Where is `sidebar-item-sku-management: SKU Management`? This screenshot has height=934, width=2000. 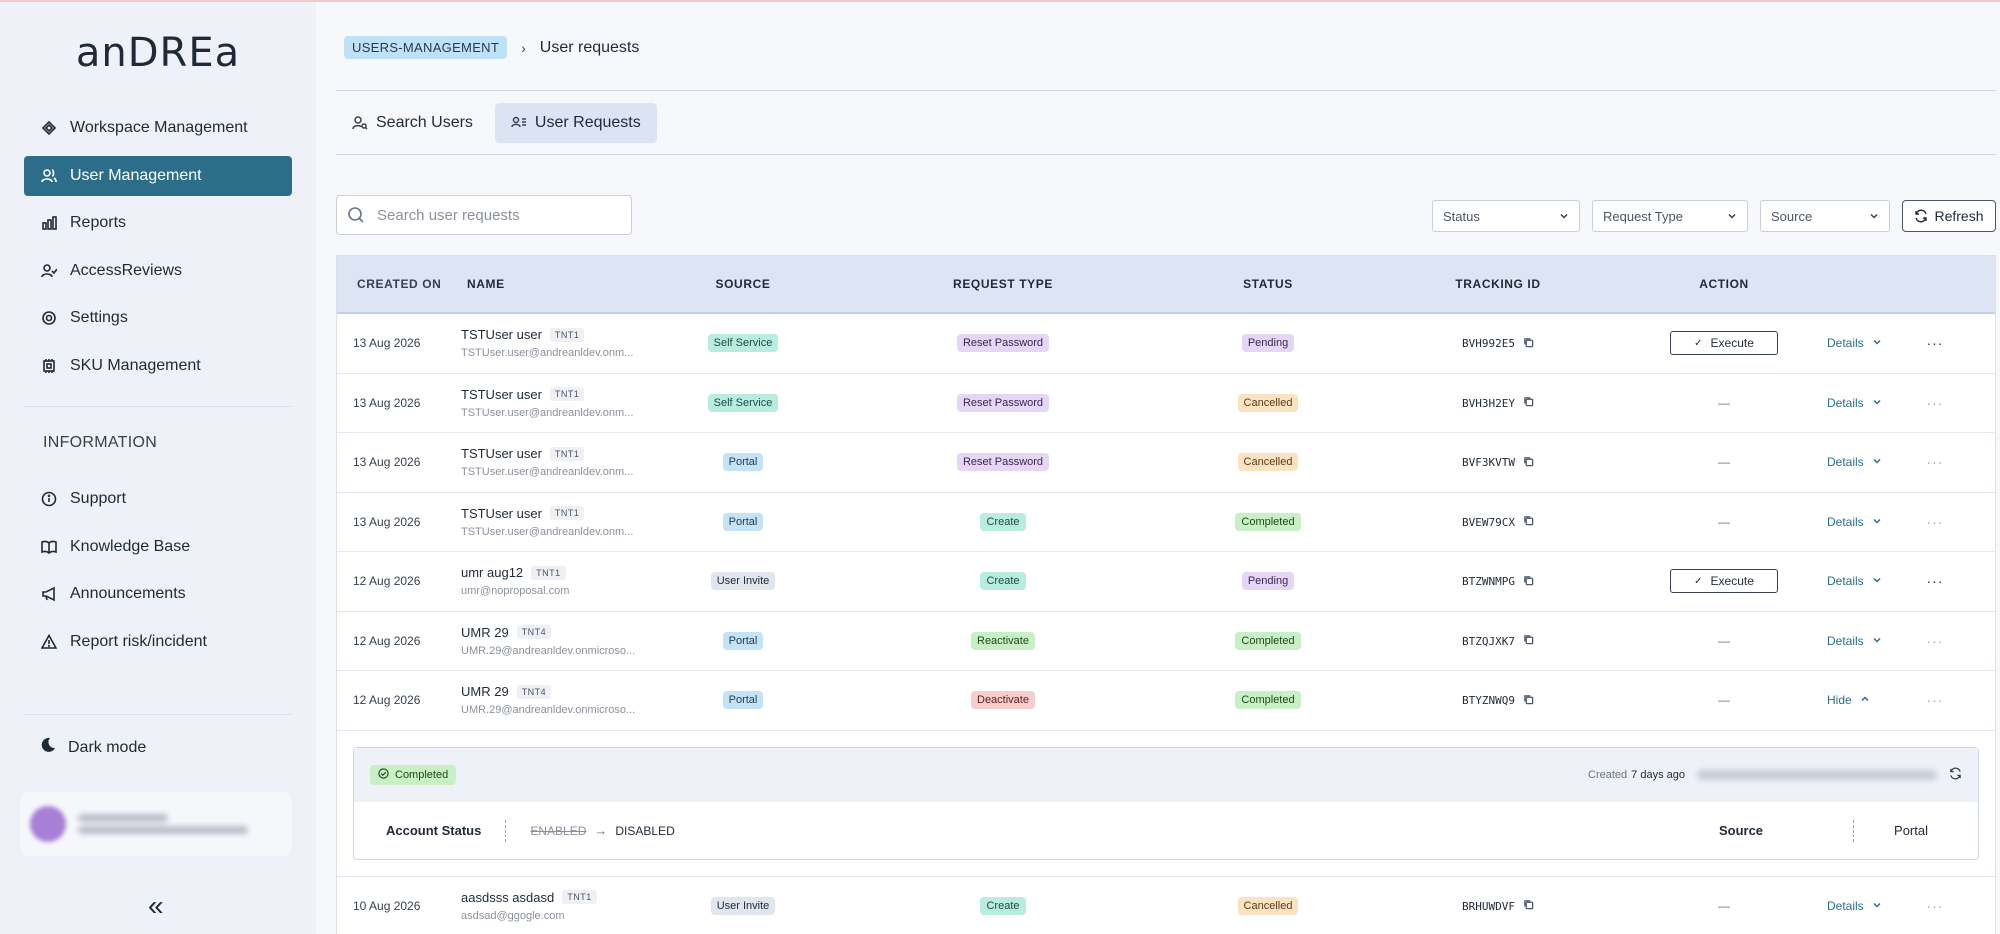 sidebar-item-sku-management: SKU Management is located at coordinates (158, 366).